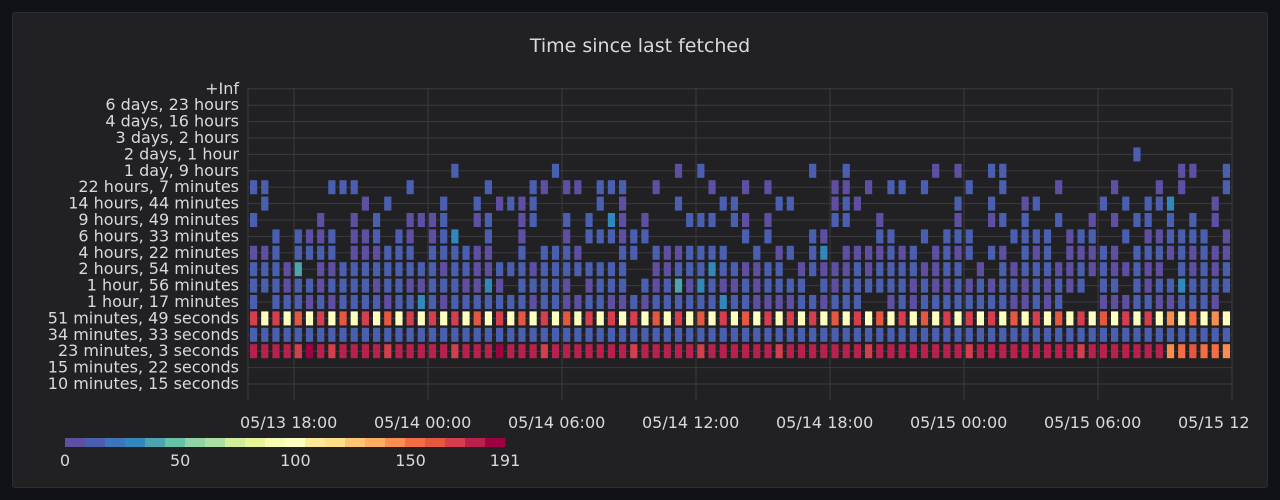 This screenshot has width=1280, height=500. What do you see at coordinates (410, 460) in the screenshot?
I see `legend-tick-label: 150` at bounding box center [410, 460].